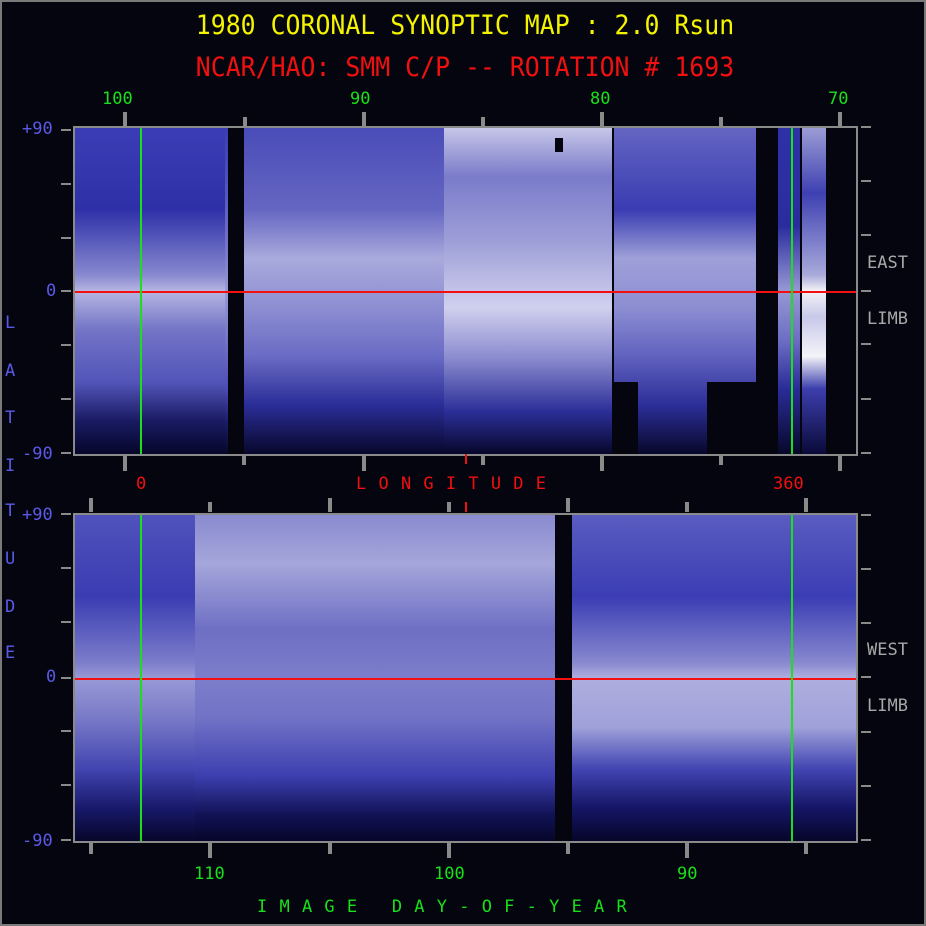  What do you see at coordinates (788, 484) in the screenshot?
I see `longitude-tick-360: 360` at bounding box center [788, 484].